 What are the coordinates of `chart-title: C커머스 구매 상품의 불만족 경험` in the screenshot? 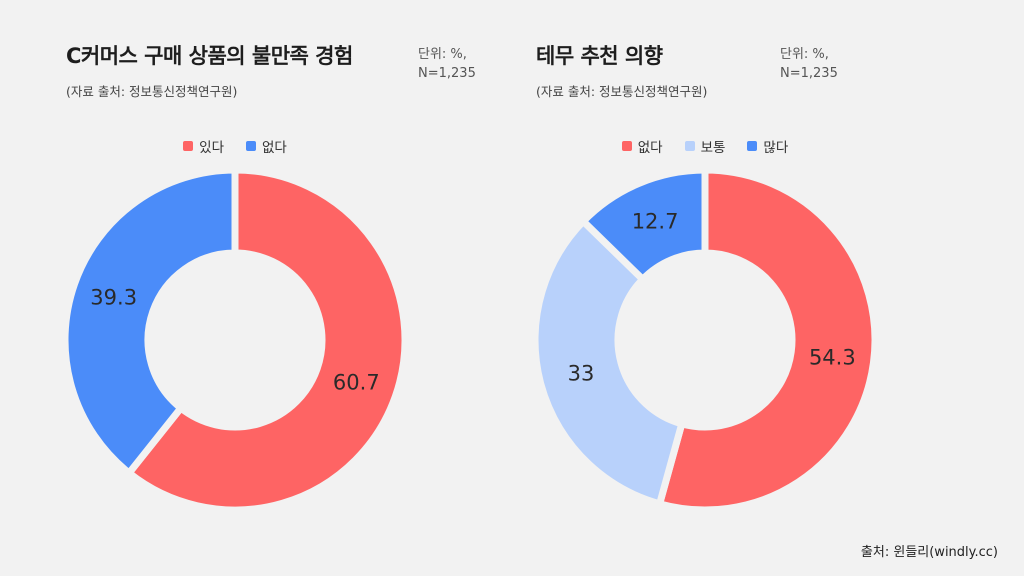 It's located at (209, 56).